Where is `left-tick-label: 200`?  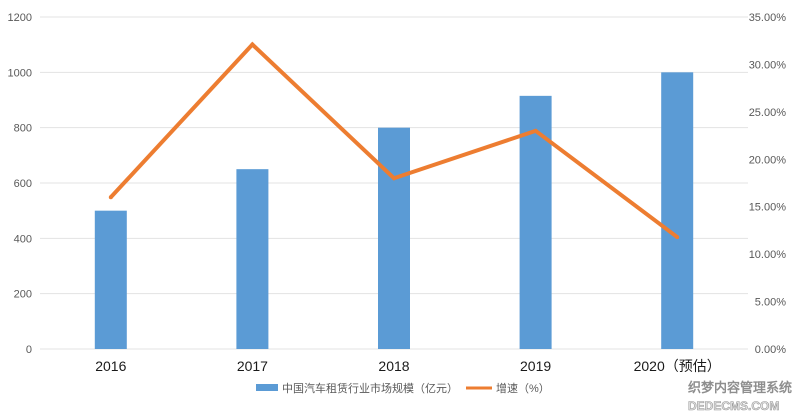
left-tick-label: 200 is located at coordinates (23, 295).